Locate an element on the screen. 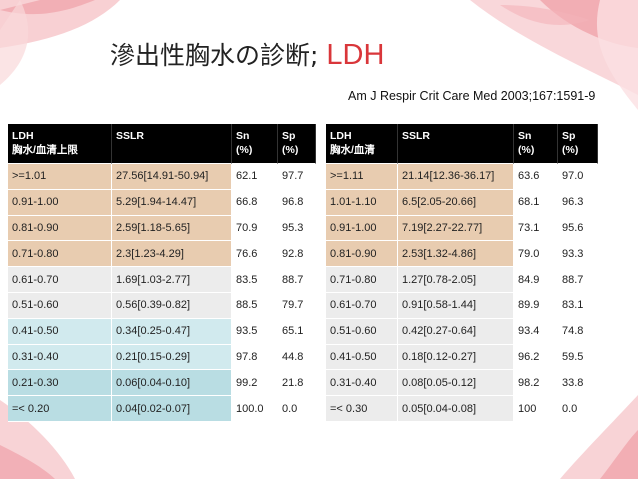 The height and width of the screenshot is (479, 638). cell-sslr: 1.27[0.78-2.05] is located at coordinates (456, 280).